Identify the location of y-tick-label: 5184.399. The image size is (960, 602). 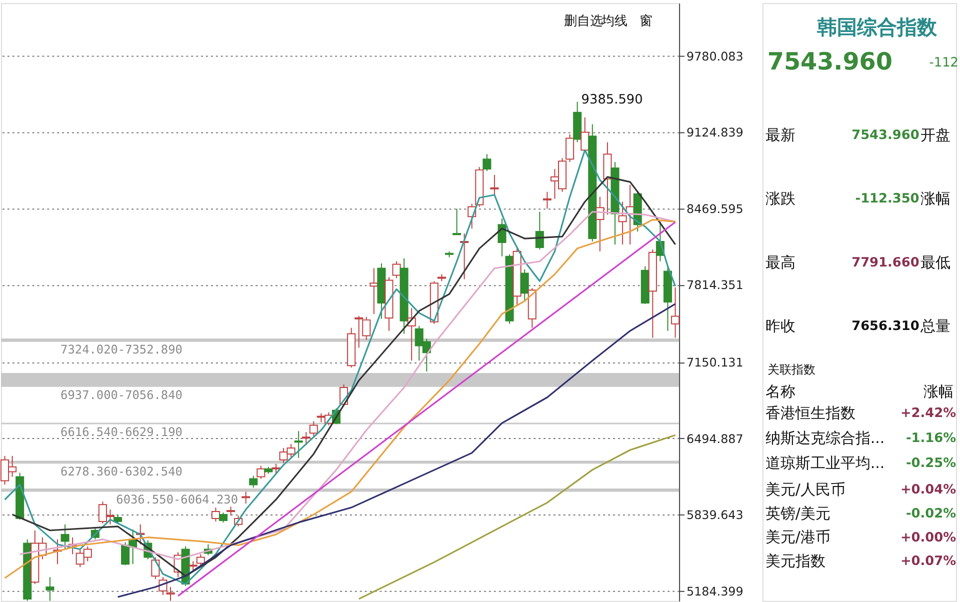
(715, 591).